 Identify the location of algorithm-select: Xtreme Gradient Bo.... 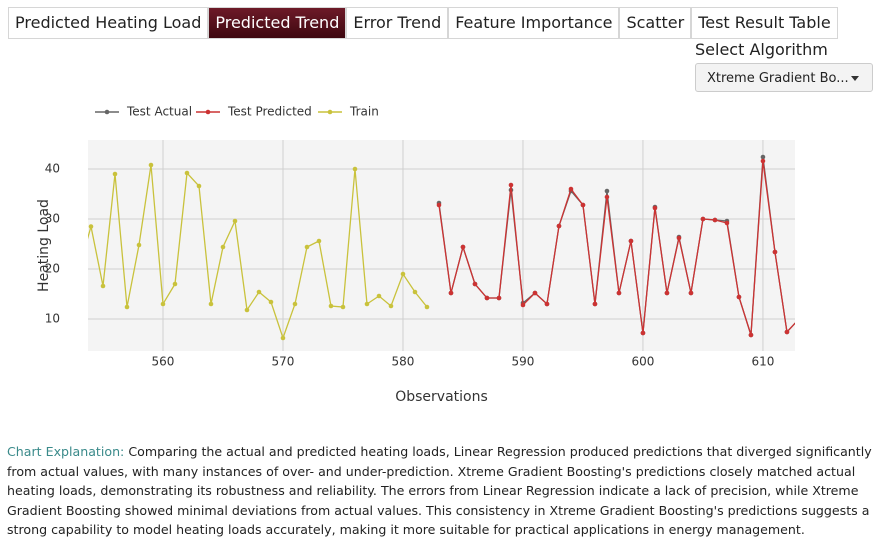
(784, 77).